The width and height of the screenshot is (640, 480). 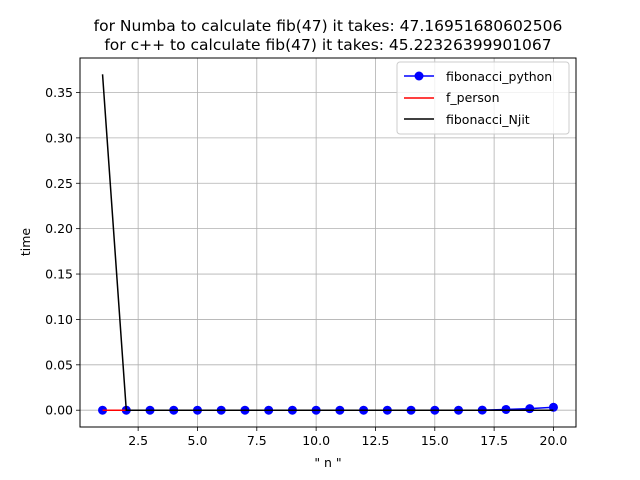 I want to click on y-tick-label: 0.30, so click(x=59, y=137).